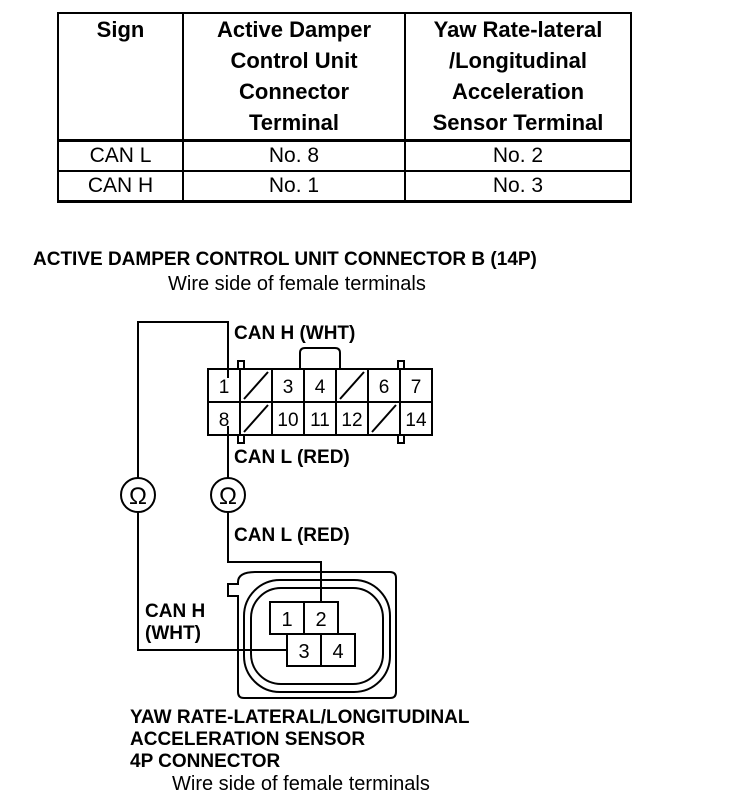  Describe the element at coordinates (320, 420) in the screenshot. I see `ecu-terminal-number: 11` at that location.